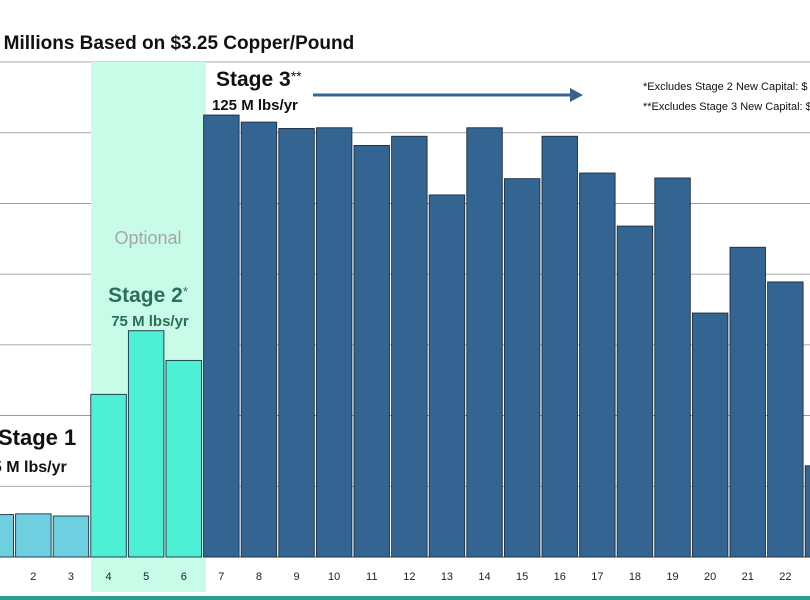  What do you see at coordinates (484, 577) in the screenshot?
I see `x-tick-label: 14` at bounding box center [484, 577].